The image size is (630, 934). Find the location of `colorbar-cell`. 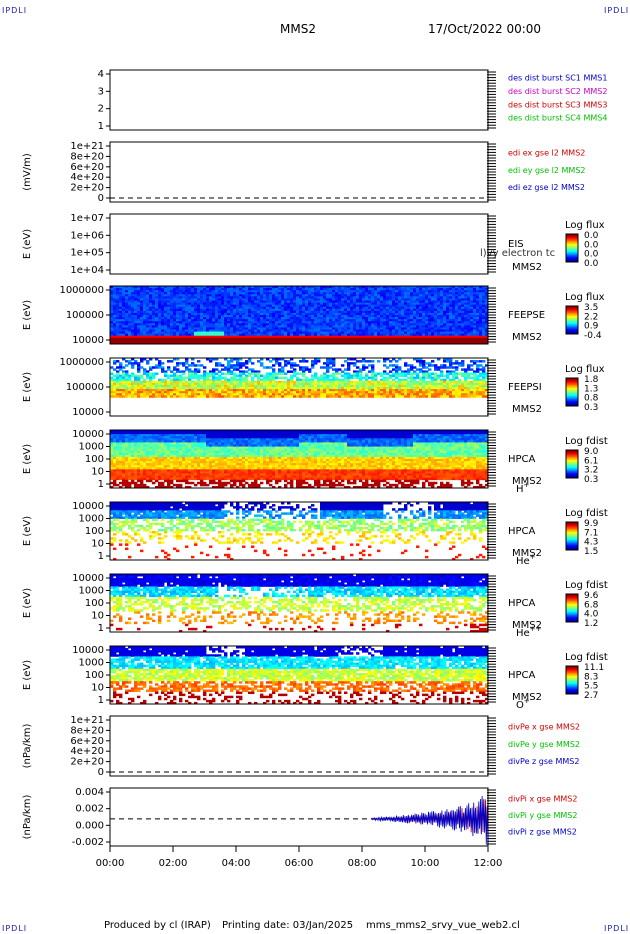

colorbar-cell is located at coordinates (572, 240).